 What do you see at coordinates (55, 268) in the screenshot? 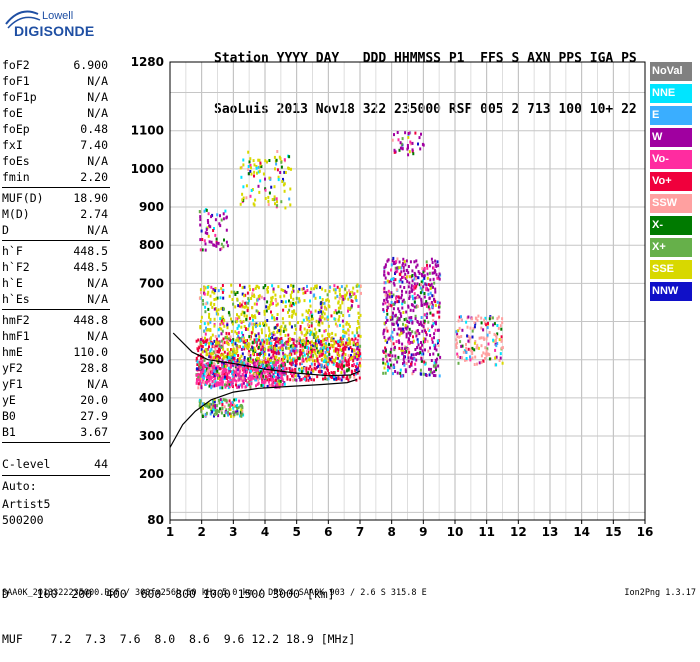
I see `param-row: h`F2 448.5` at bounding box center [55, 268].